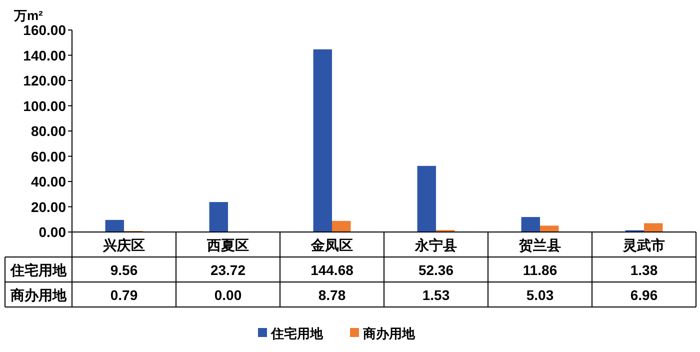  I want to click on ytick: 100.00, so click(44, 106).